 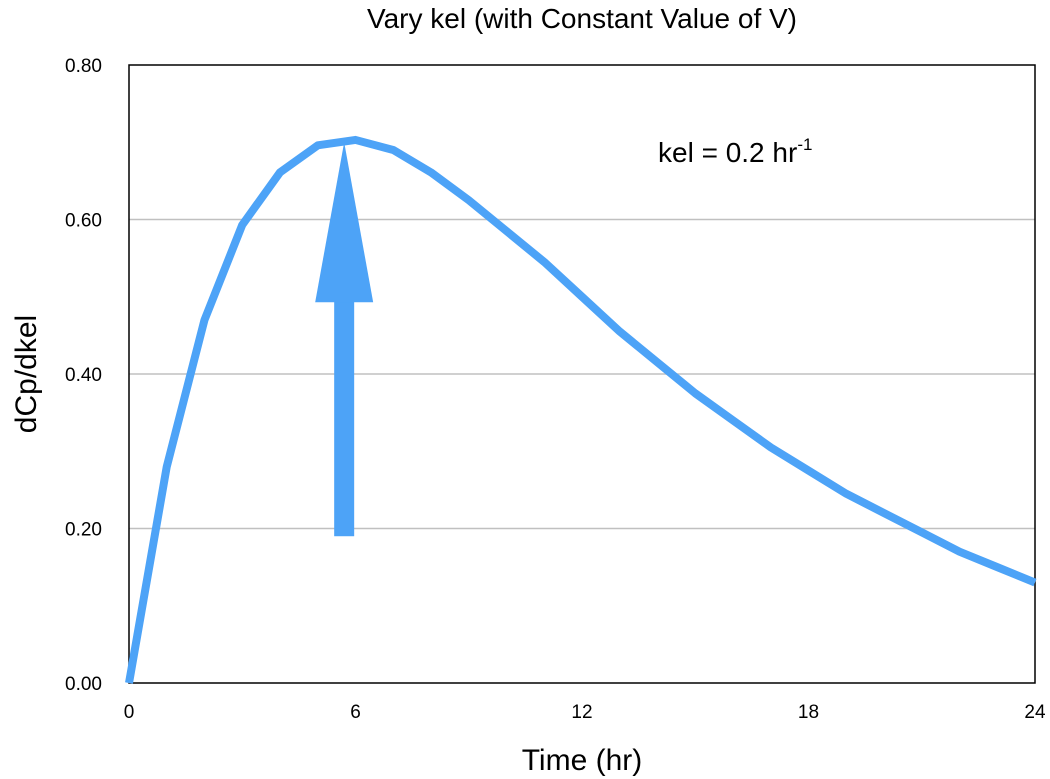 What do you see at coordinates (344, 418) in the screenshot?
I see `arrow-shaft` at bounding box center [344, 418].